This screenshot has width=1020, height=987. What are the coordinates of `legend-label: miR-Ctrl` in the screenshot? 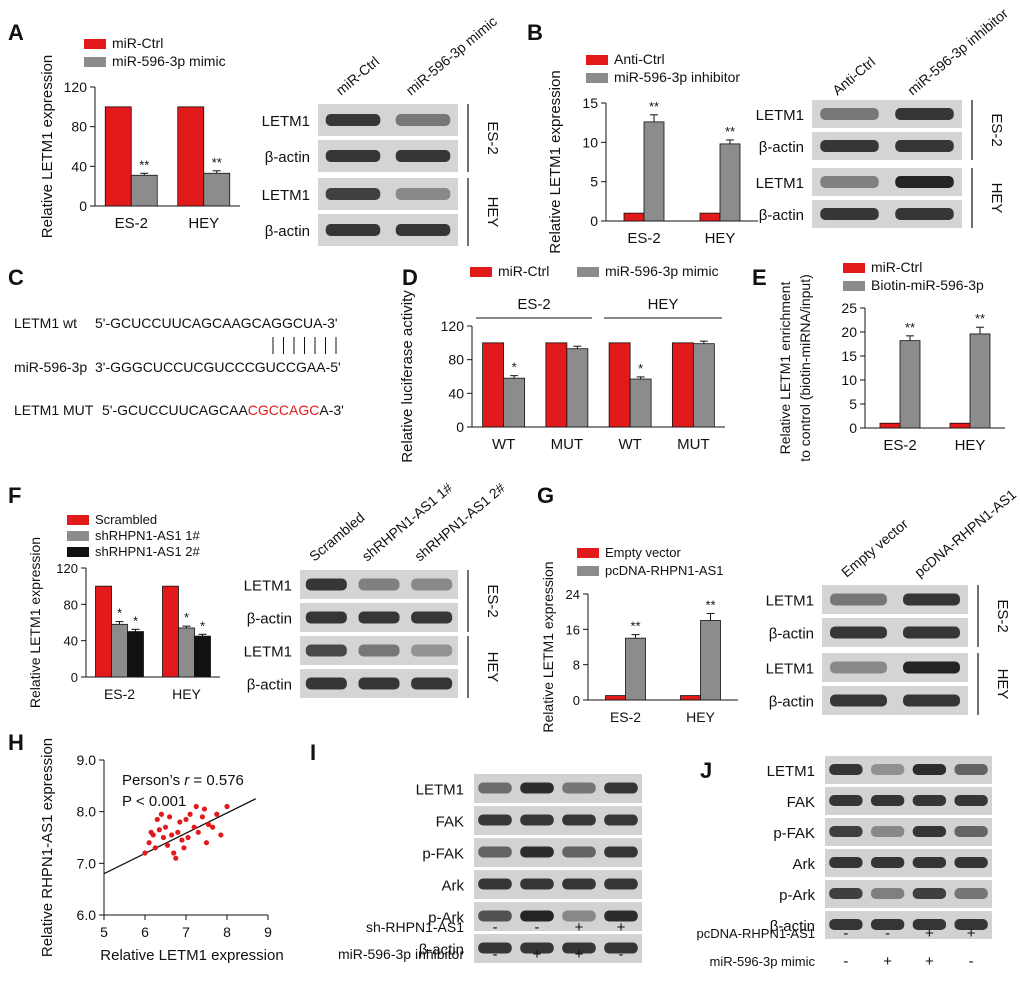 It's located at (896, 267).